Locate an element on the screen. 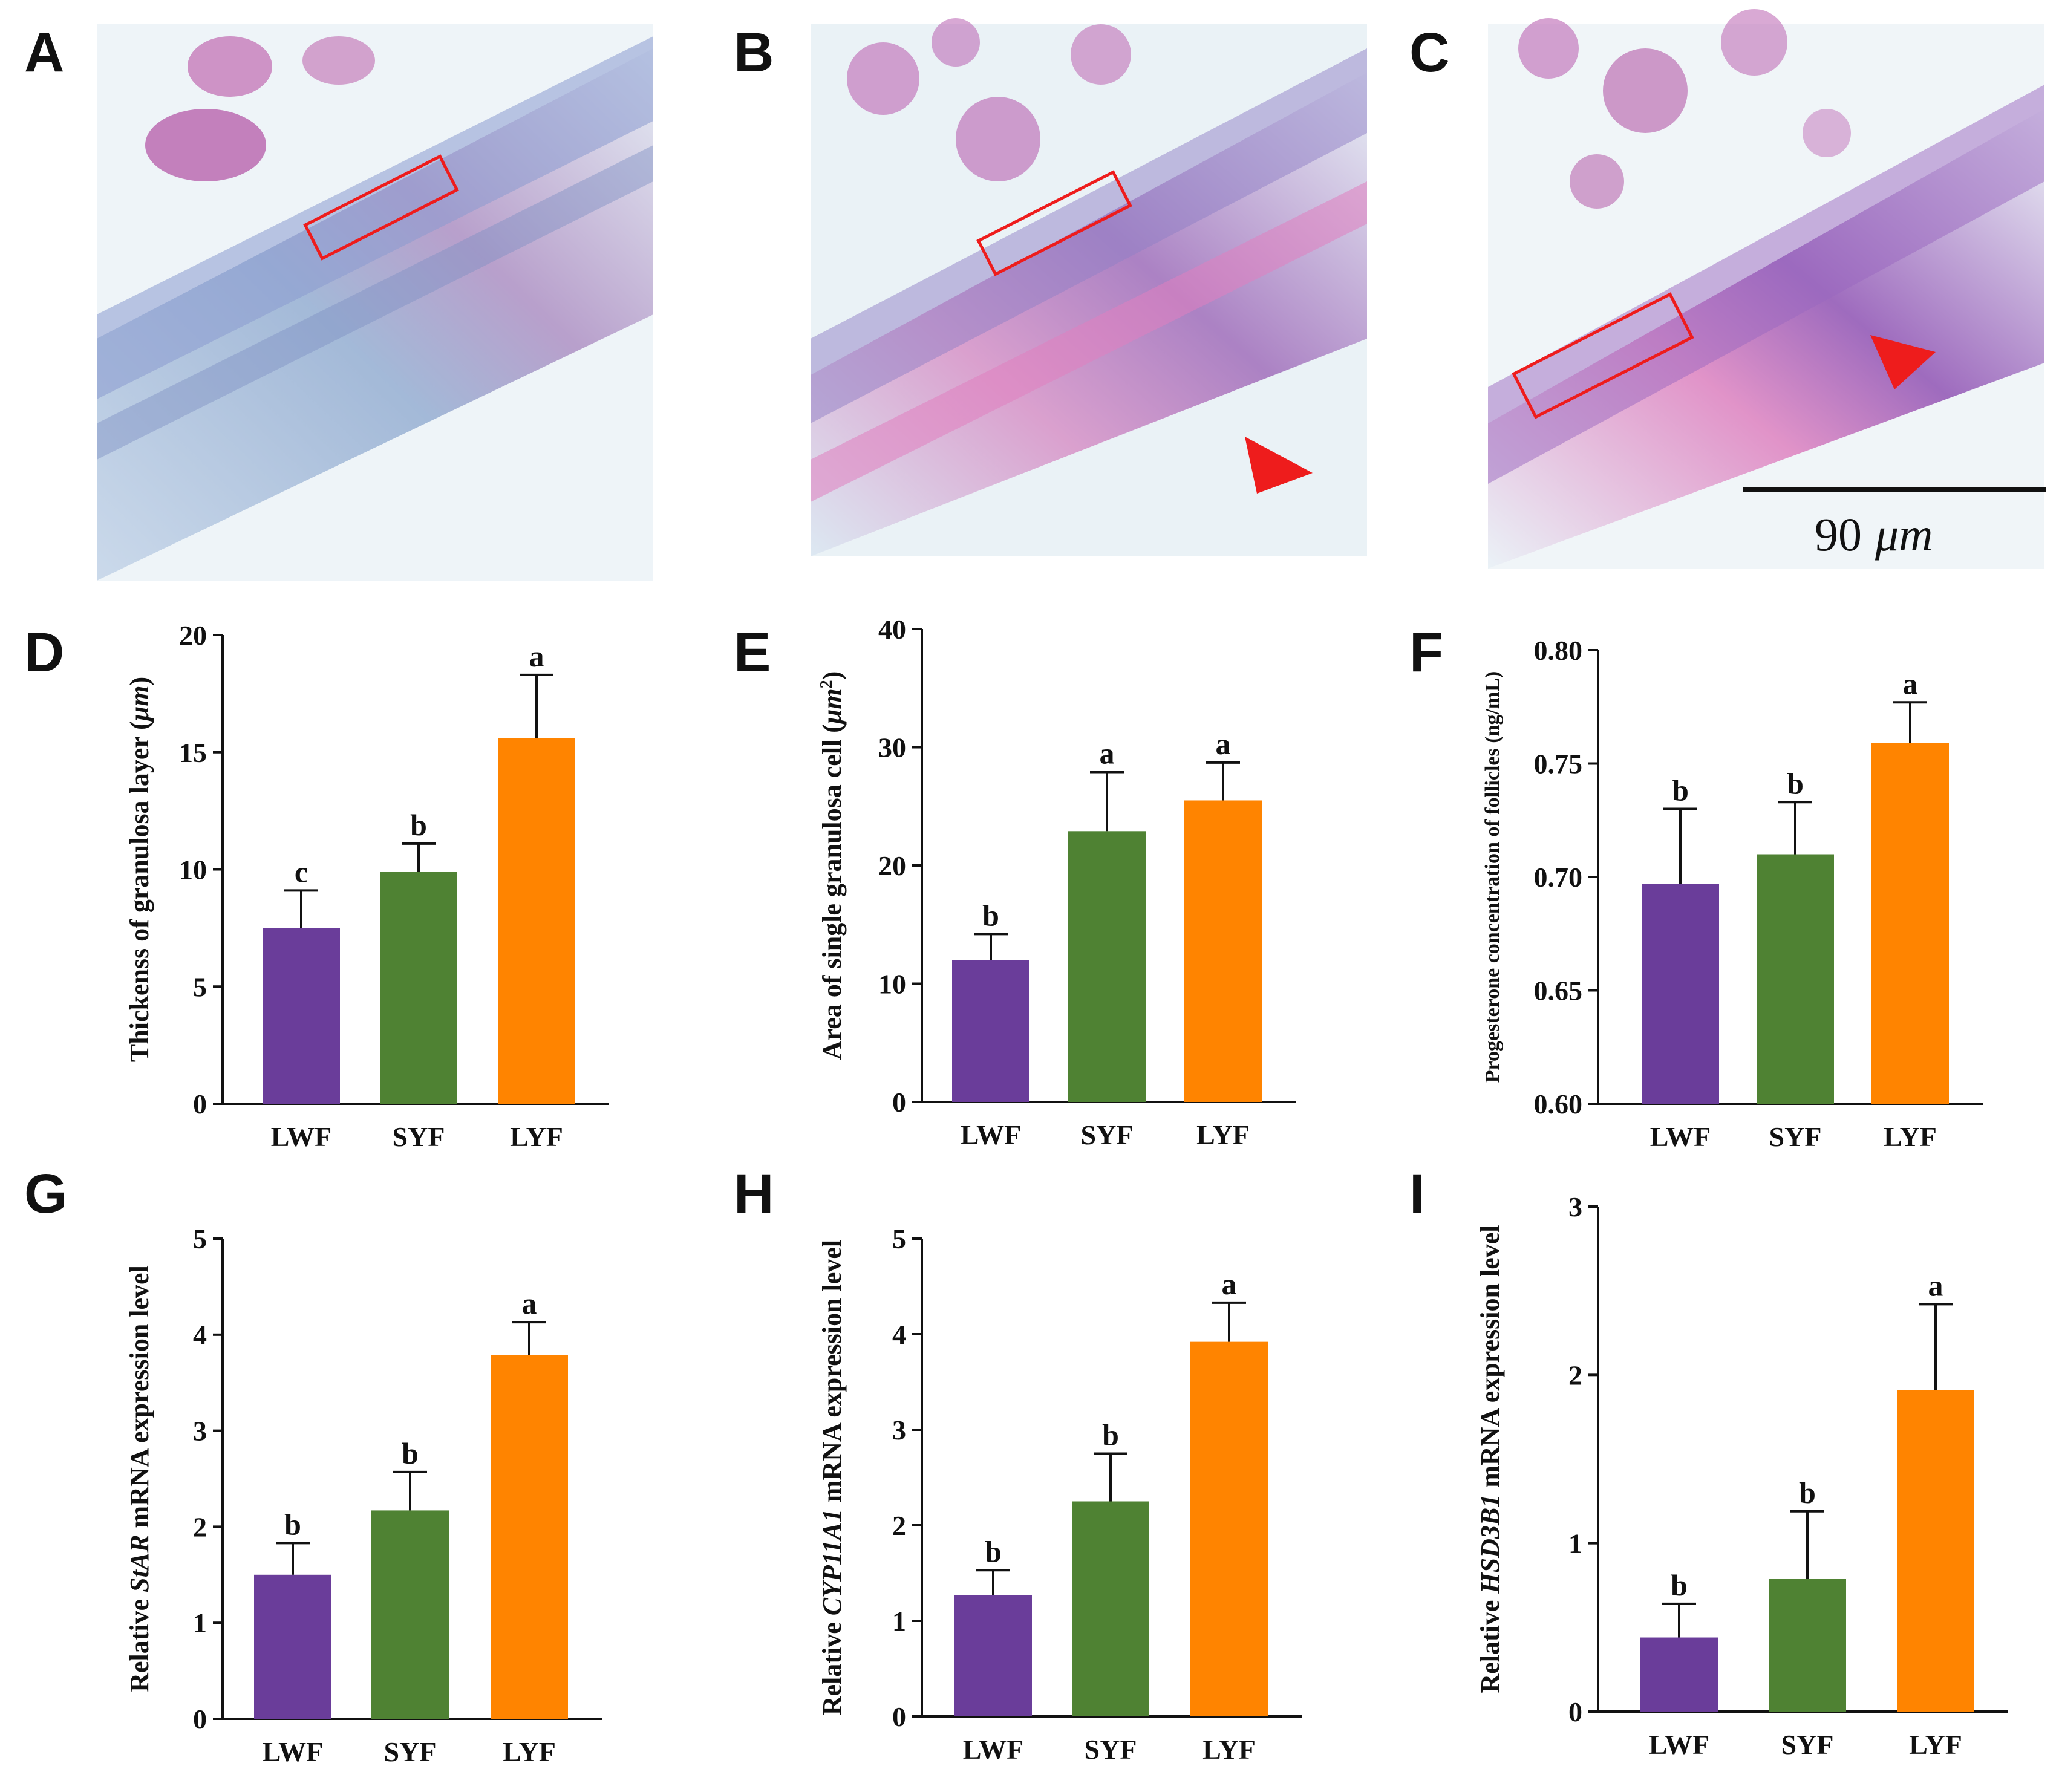 Image resolution: width=2059 pixels, height=1792 pixels. panel-letter-e: E is located at coordinates (752, 652).